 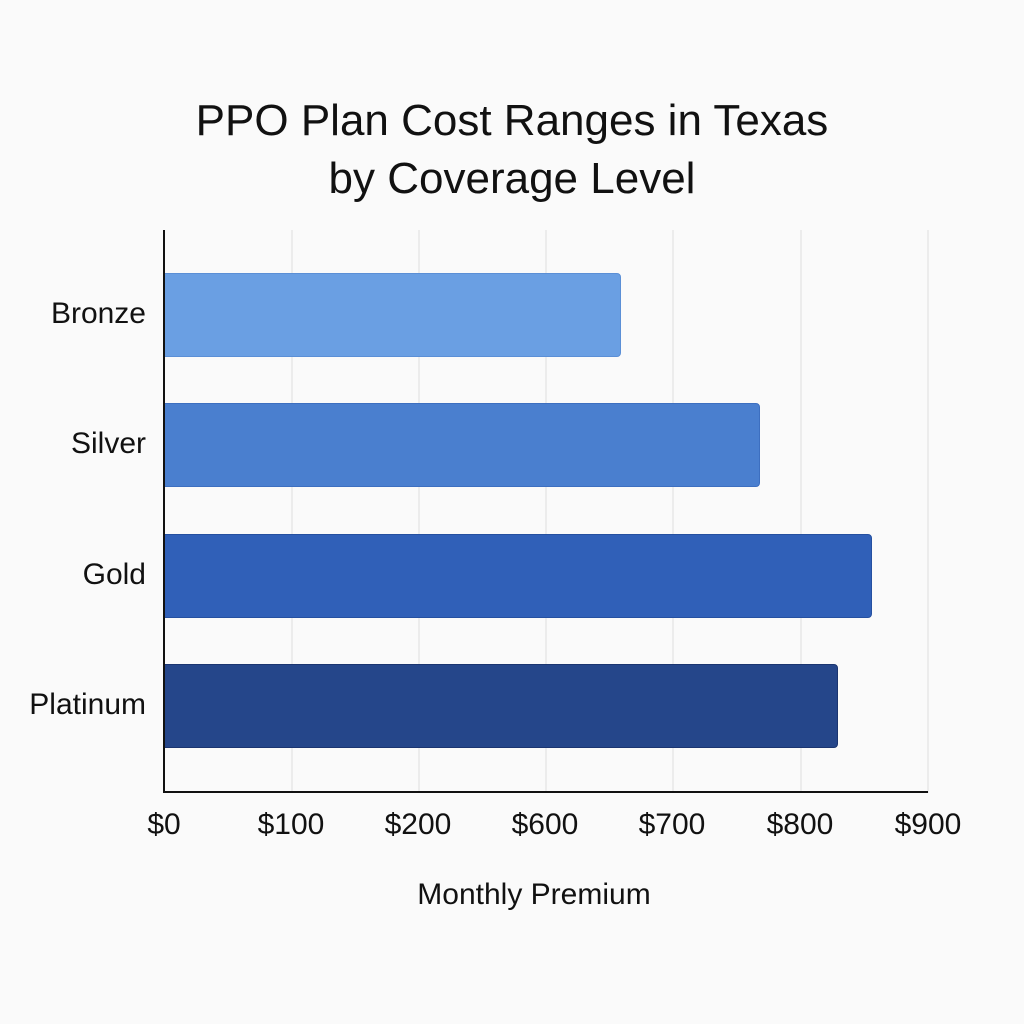 I want to click on x-tick-label: $600, so click(x=545, y=824).